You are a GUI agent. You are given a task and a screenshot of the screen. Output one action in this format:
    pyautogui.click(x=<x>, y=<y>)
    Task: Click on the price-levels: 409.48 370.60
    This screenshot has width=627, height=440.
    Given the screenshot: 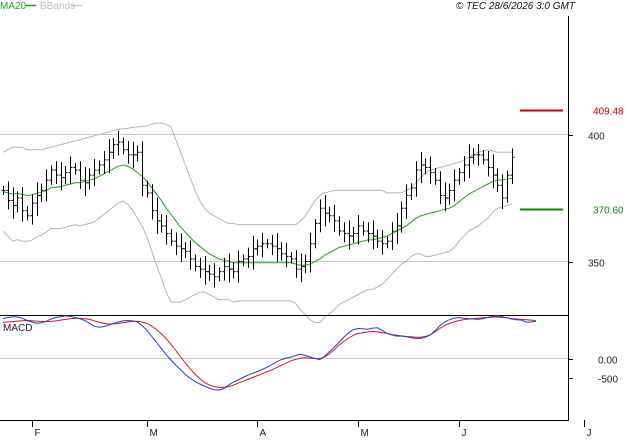 What is the action you would take?
    pyautogui.click(x=572, y=162)
    